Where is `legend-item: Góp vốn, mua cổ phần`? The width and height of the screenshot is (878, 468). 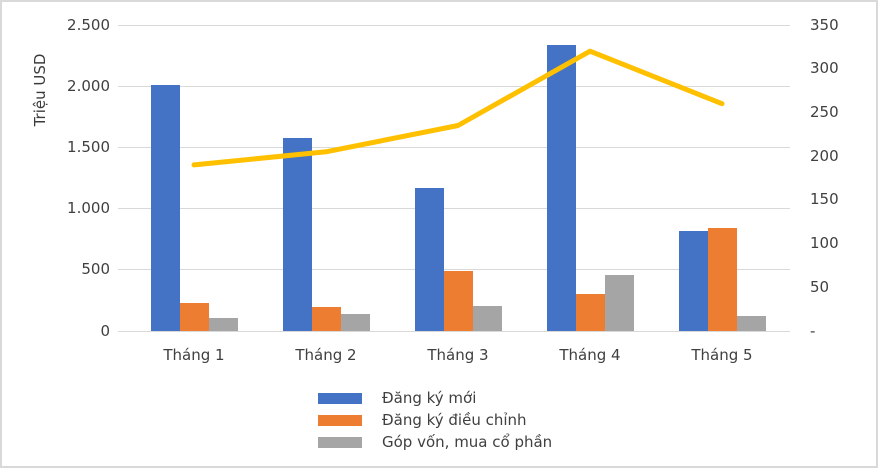 legend-item: Góp vốn, mua cổ phần is located at coordinates (435, 442).